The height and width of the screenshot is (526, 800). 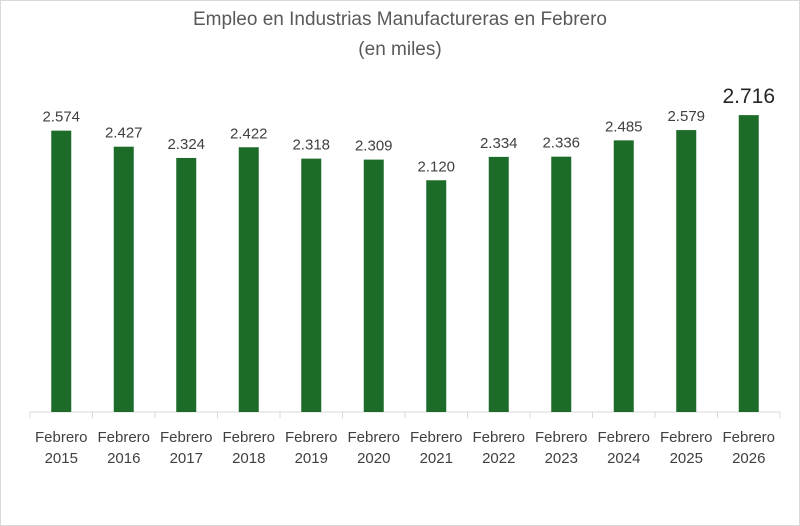 I want to click on bar-febrero-2024, so click(x=623, y=276).